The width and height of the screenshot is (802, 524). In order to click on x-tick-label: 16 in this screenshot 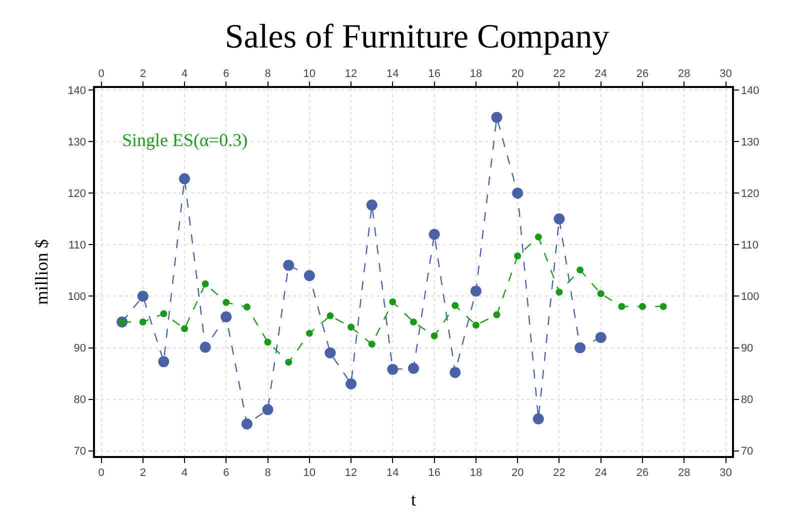, I will do `click(434, 74)`.